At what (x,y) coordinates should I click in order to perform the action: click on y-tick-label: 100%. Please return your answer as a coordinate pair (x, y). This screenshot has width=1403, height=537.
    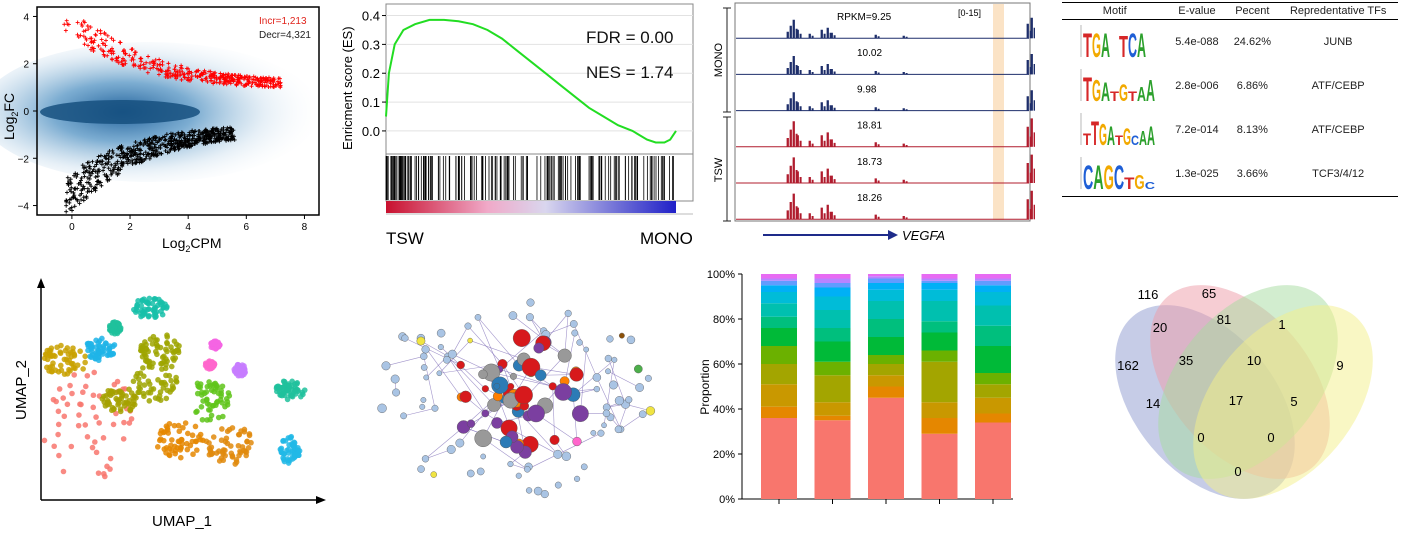
    Looking at the image, I should click on (721, 275).